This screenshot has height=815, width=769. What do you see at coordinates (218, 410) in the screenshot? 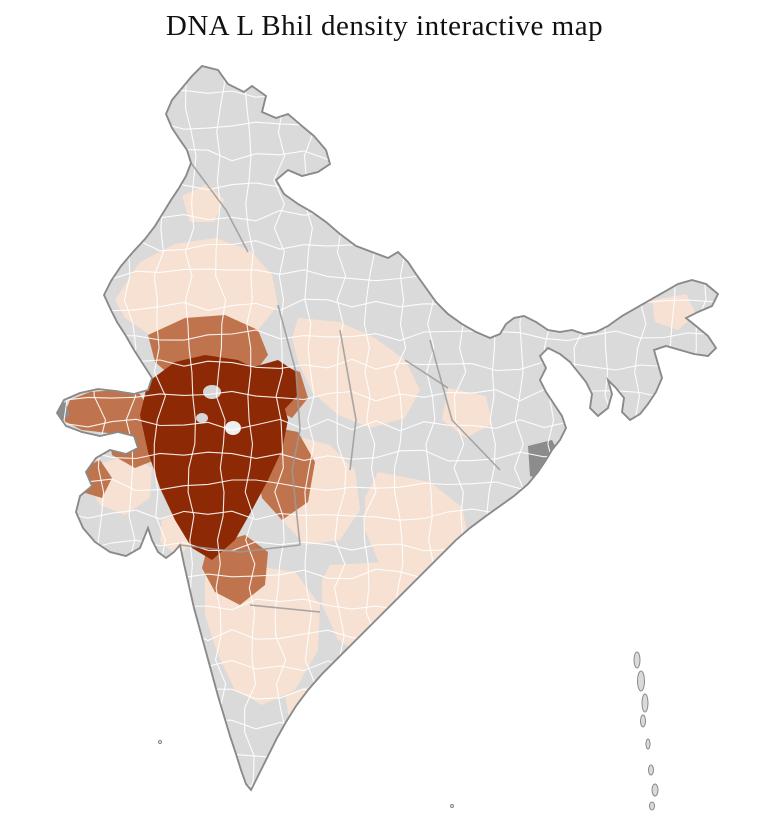
I see `core-enclave-districts` at bounding box center [218, 410].